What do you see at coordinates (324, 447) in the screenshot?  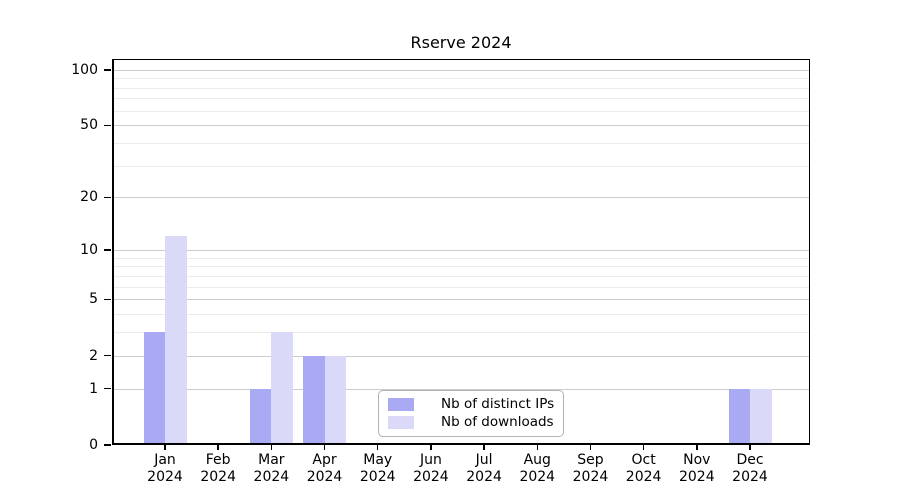 I see `x-tick-apr` at bounding box center [324, 447].